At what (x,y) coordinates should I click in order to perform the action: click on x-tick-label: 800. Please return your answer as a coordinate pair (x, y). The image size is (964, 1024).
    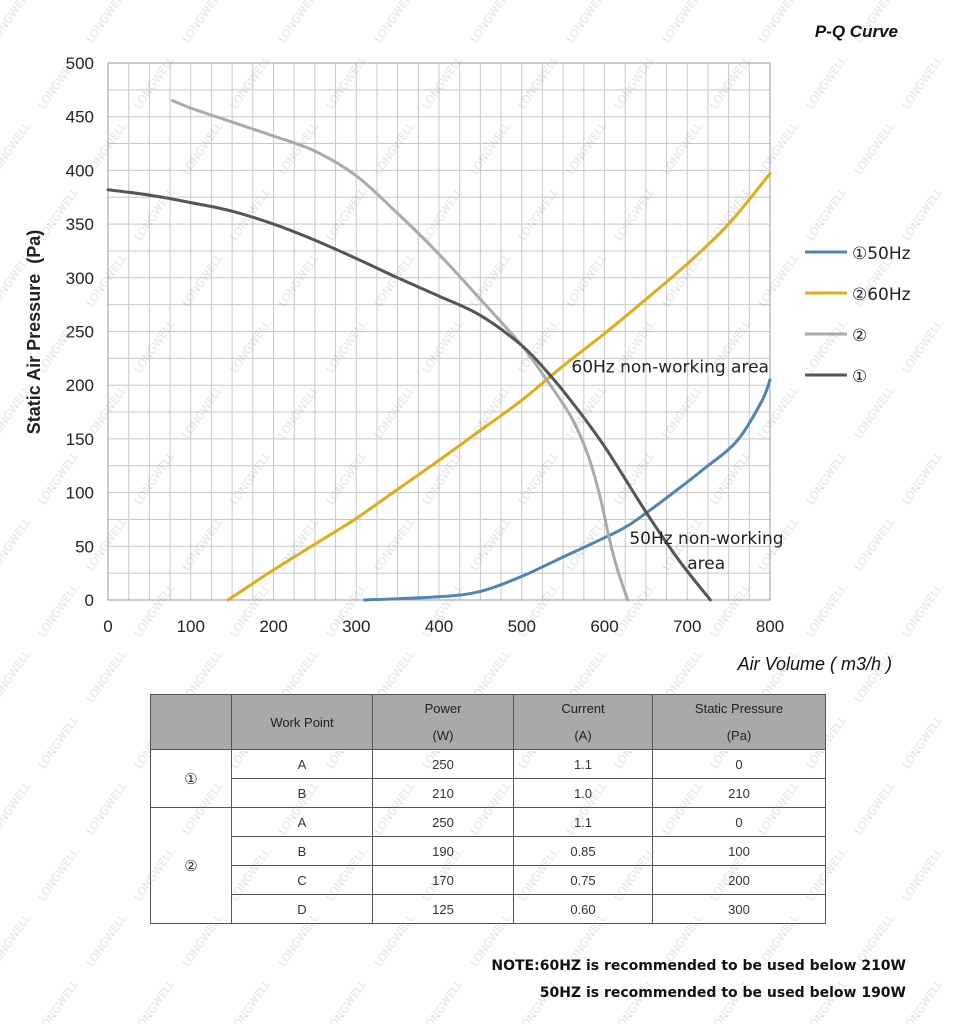
    Looking at the image, I should click on (770, 626).